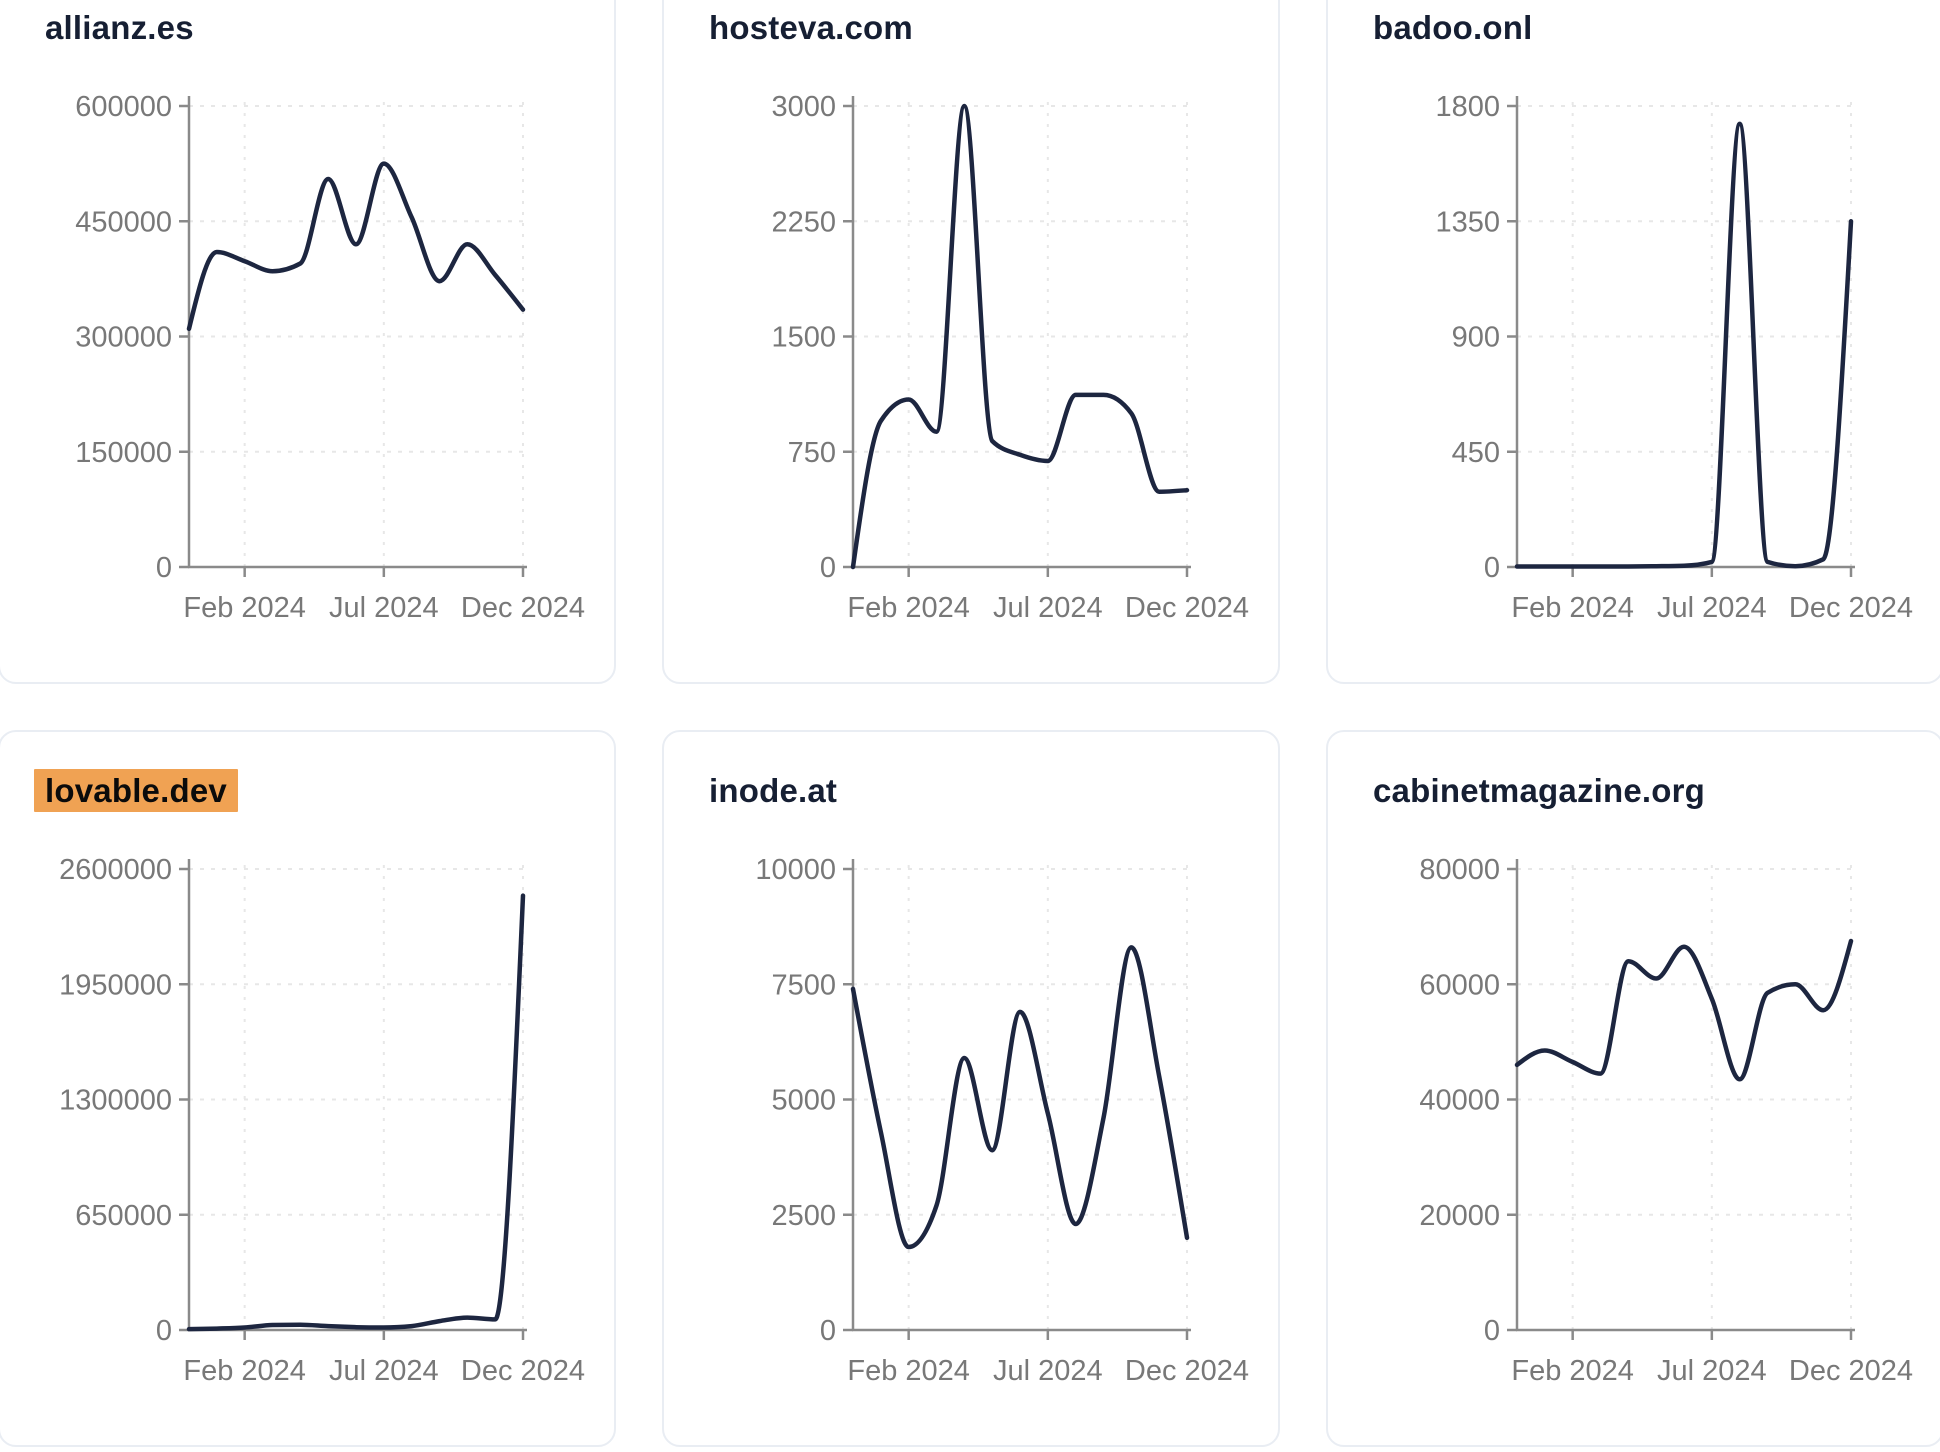 This screenshot has height=1452, width=1940. What do you see at coordinates (1476, 338) in the screenshot?
I see `y-tick-label: 900` at bounding box center [1476, 338].